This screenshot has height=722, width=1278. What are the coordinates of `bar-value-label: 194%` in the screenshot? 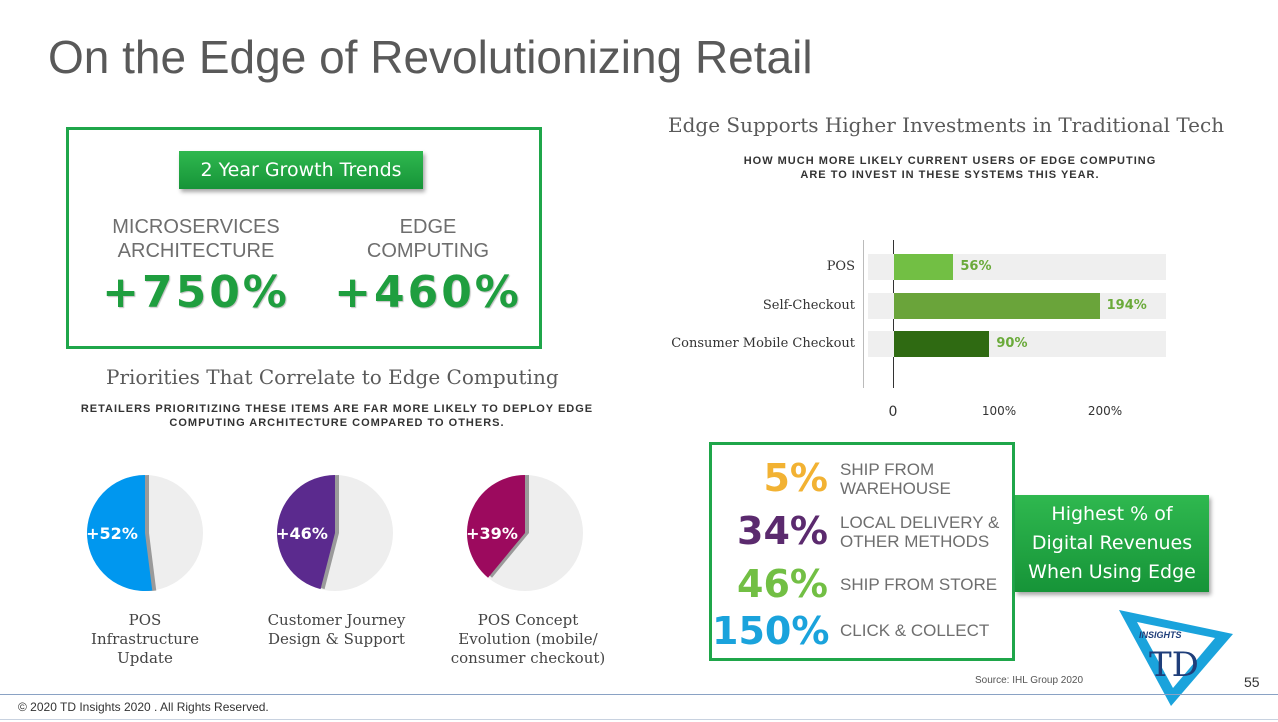 It's located at (1126, 305).